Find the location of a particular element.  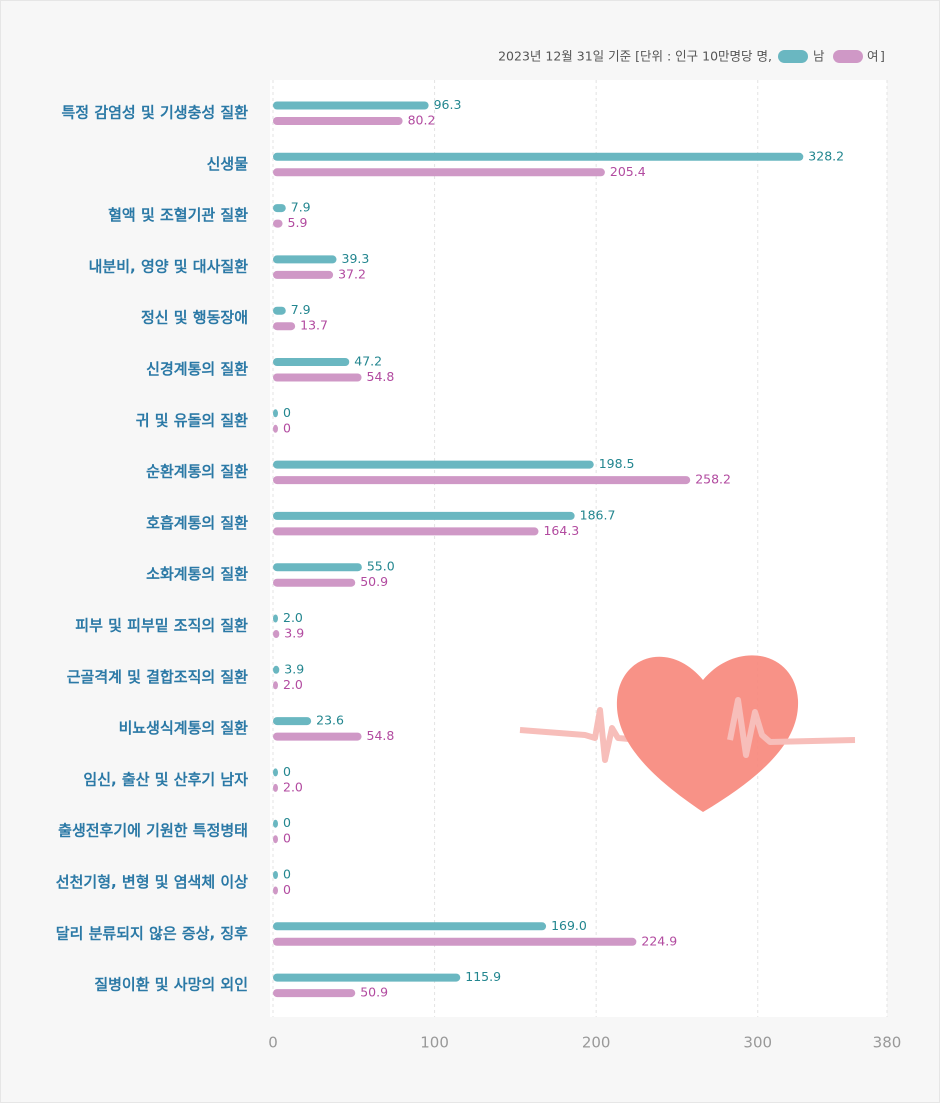

legend-label: 남 is located at coordinates (819, 56).